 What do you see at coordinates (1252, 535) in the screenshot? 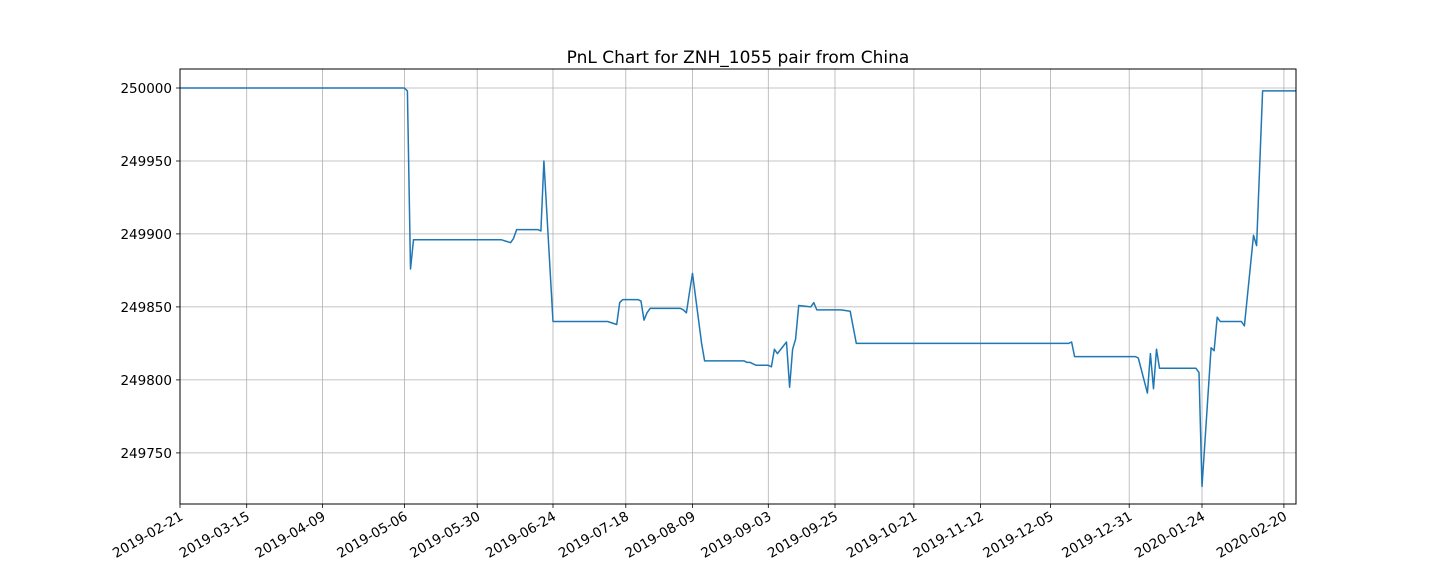
I see `x-tick-label: 2020-02-20` at bounding box center [1252, 535].